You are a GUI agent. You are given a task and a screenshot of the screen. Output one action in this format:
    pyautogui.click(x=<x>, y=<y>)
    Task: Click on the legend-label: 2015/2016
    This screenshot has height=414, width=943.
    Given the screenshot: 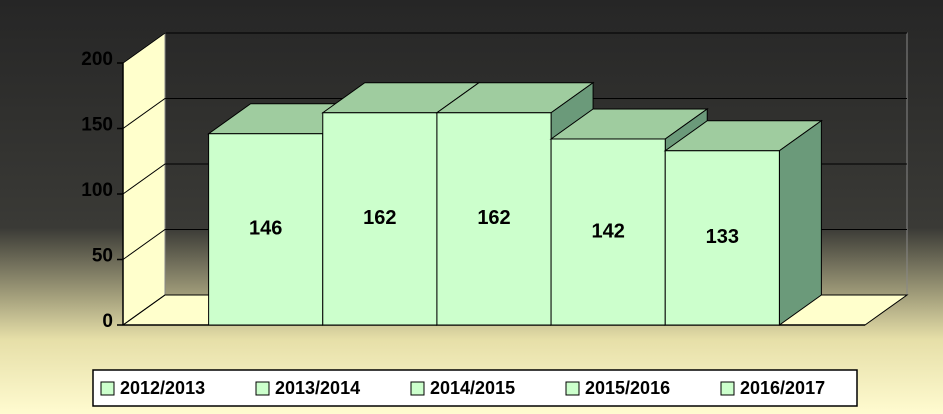 What is the action you would take?
    pyautogui.click(x=627, y=388)
    